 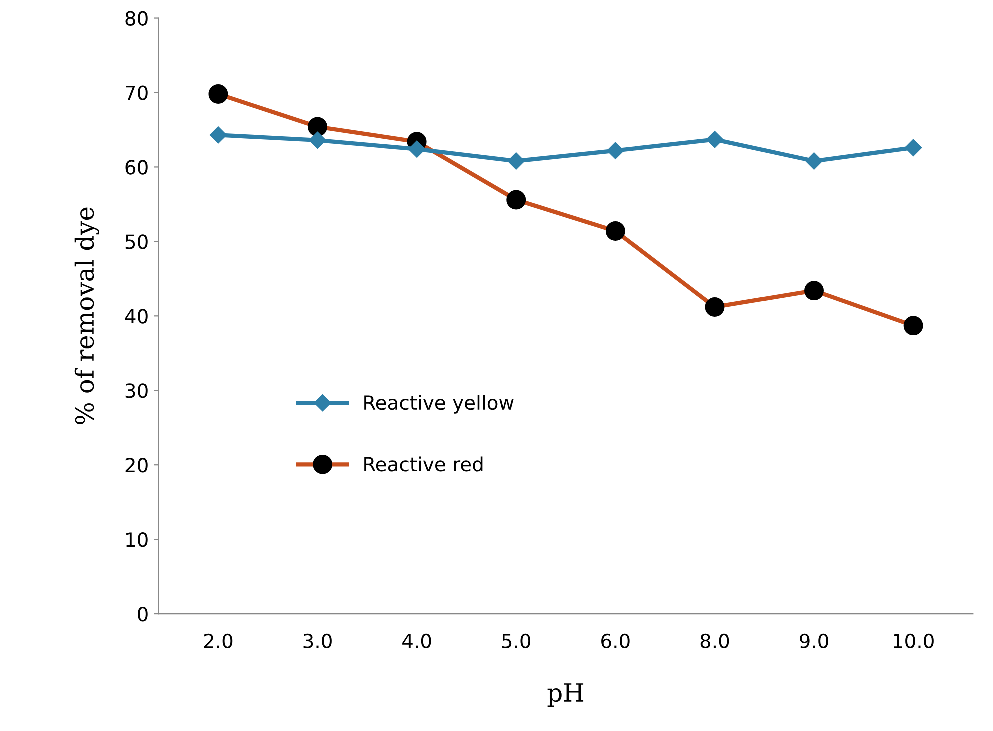 I want to click on x-tick-label: 8.0, so click(x=715, y=641).